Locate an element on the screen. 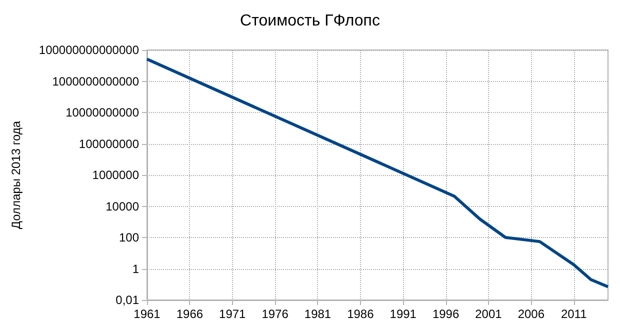 The image size is (620, 336). x-tick-label: 2001 is located at coordinates (488, 314).